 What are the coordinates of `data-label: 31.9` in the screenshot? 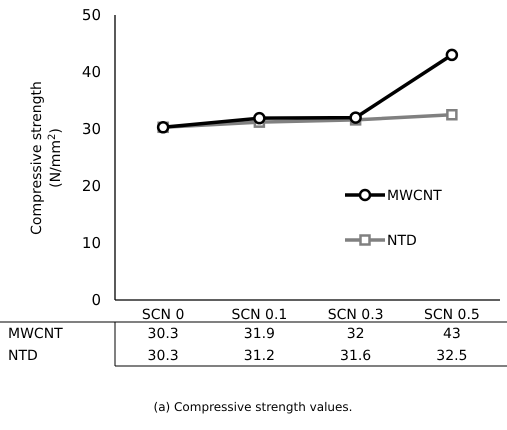 It's located at (259, 334).